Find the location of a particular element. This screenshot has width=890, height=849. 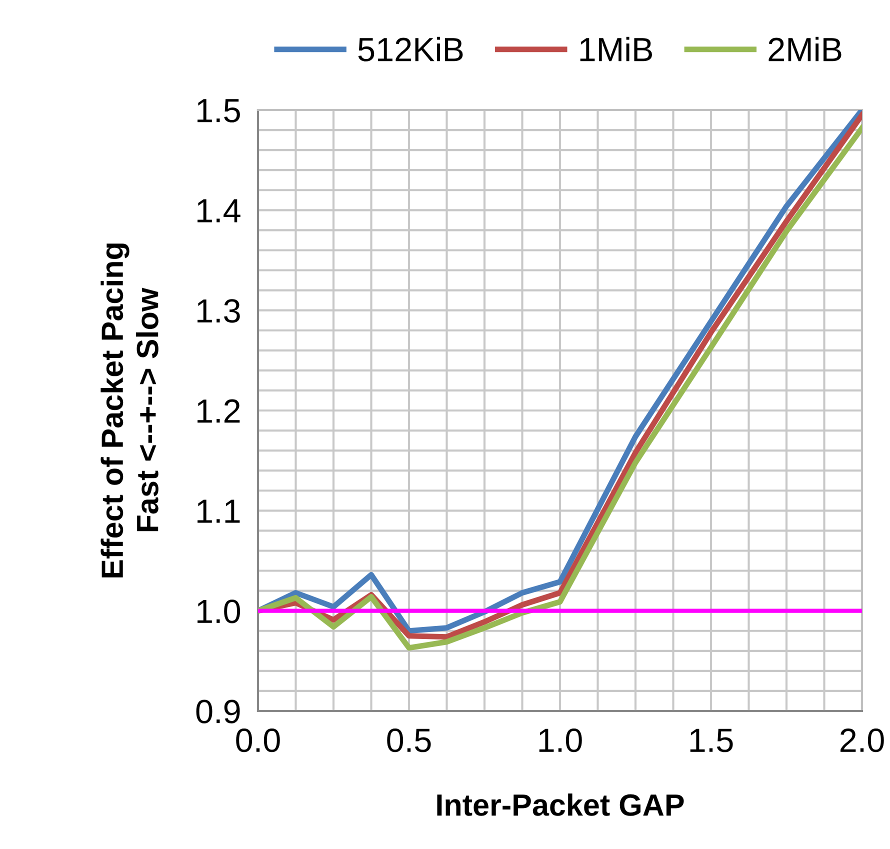

legend-label: 512KiB is located at coordinates (410, 49).